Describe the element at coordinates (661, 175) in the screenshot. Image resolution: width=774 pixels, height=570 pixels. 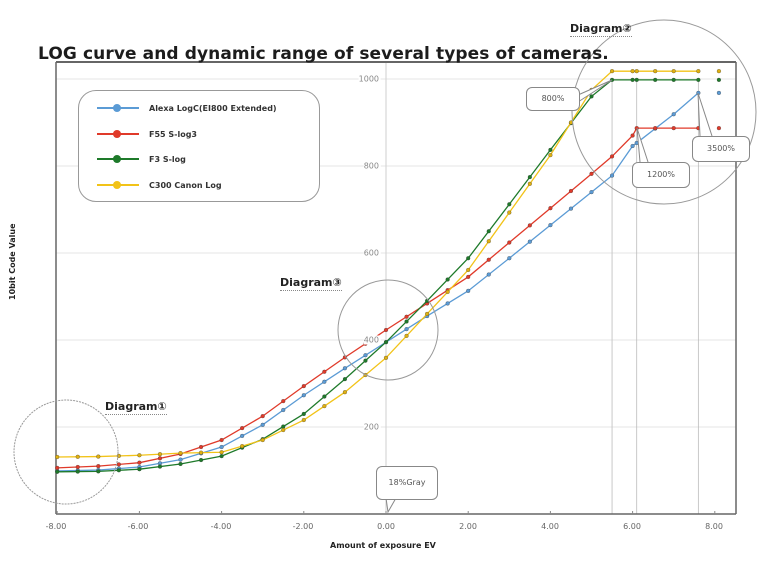
I see `1200-percent-callout: 1200%` at that location.